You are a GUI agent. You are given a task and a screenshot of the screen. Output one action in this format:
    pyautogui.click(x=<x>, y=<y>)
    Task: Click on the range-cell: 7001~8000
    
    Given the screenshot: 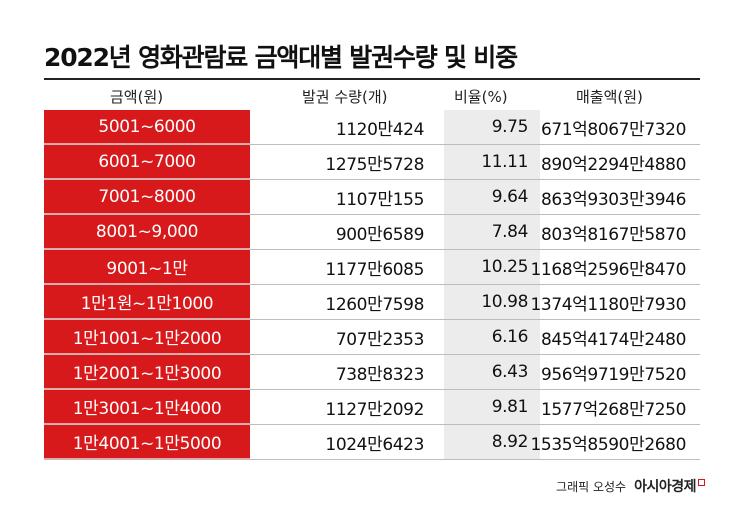 What is the action you would take?
    pyautogui.click(x=147, y=197)
    